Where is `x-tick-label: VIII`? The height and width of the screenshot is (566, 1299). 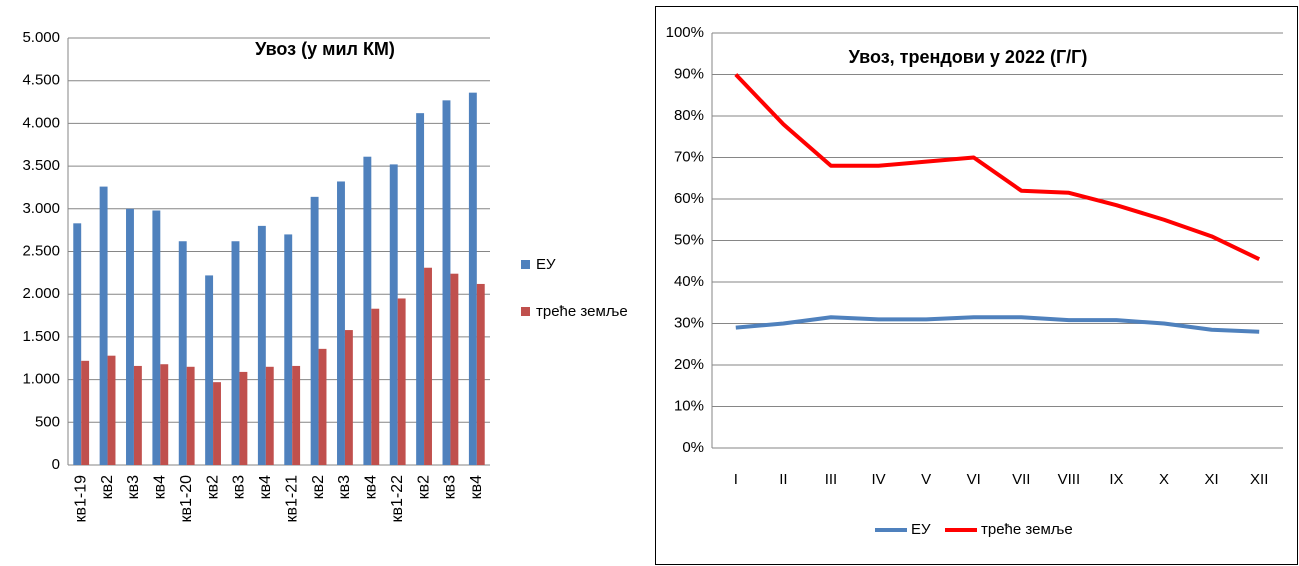
x-tick-label: VIII is located at coordinates (1069, 479).